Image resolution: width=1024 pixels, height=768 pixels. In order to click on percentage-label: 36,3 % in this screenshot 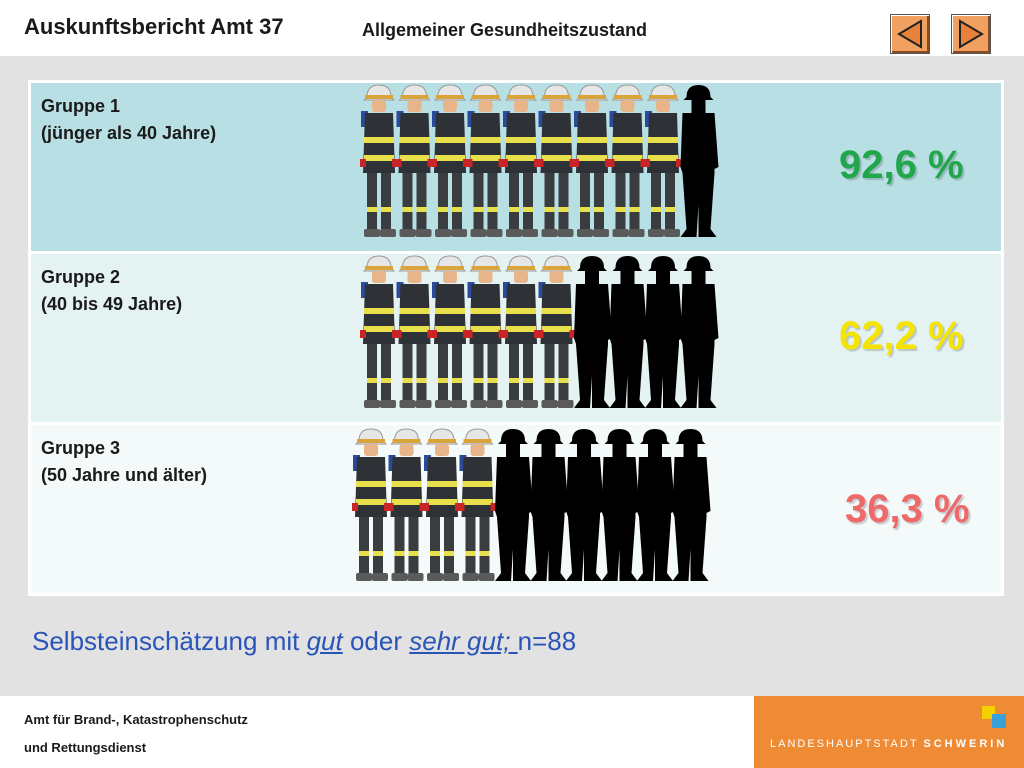, I will do `click(907, 509)`.